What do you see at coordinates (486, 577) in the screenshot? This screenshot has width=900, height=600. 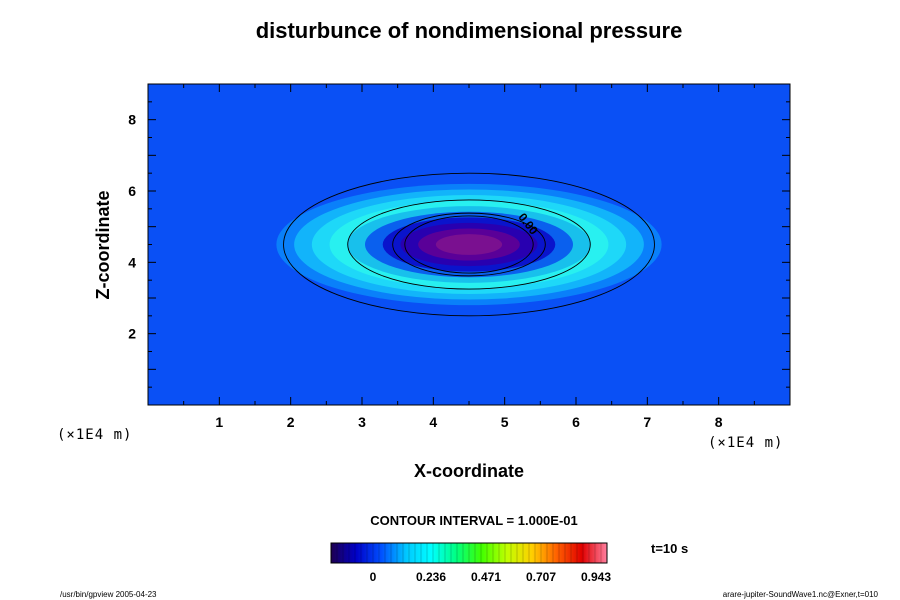 I see `colorbar-tick-label: 0.471` at bounding box center [486, 577].